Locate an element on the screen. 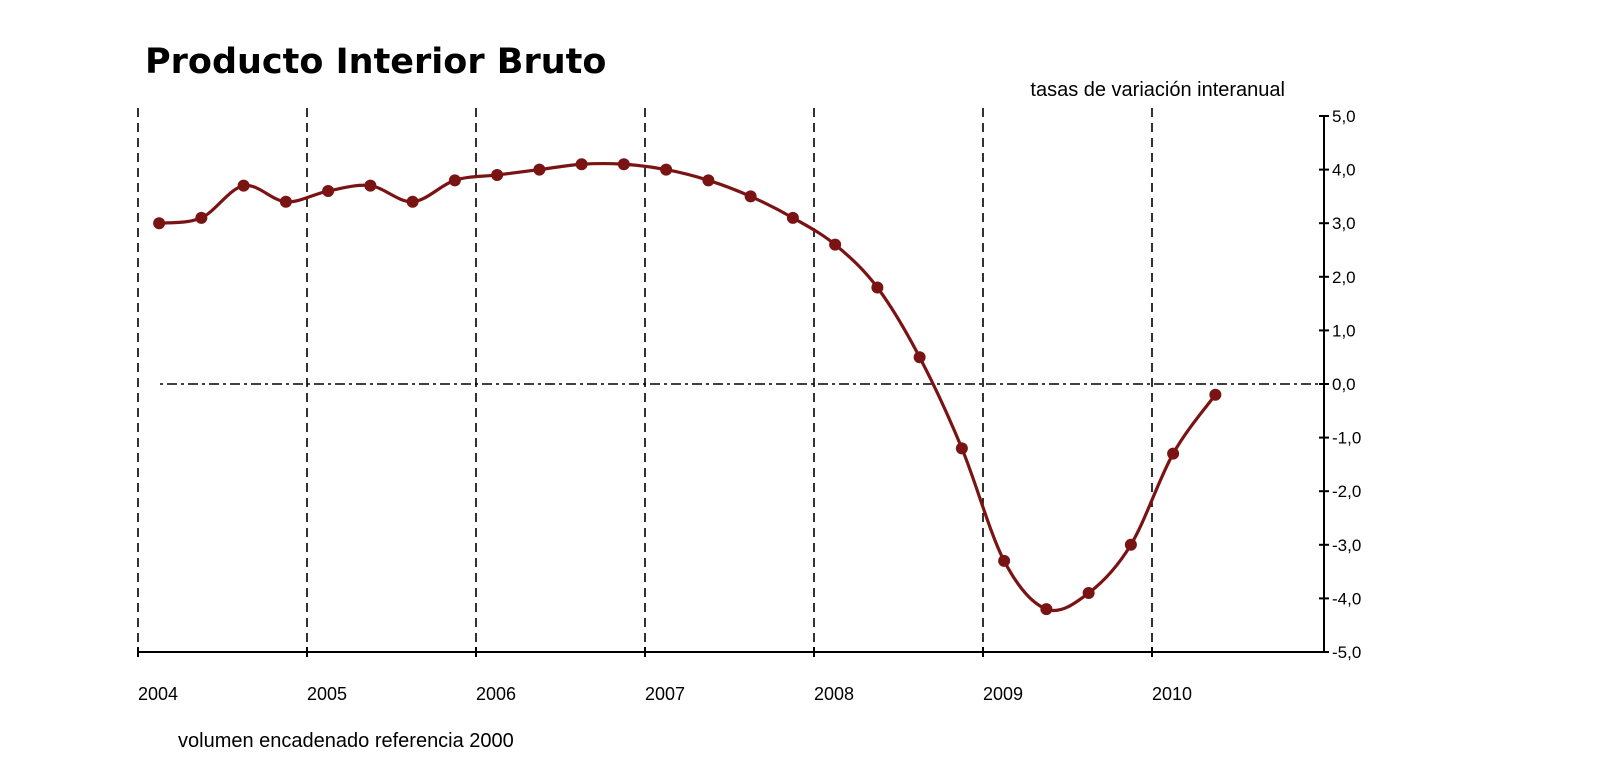  chart-title: Producto Interior Bruto is located at coordinates (375, 62).